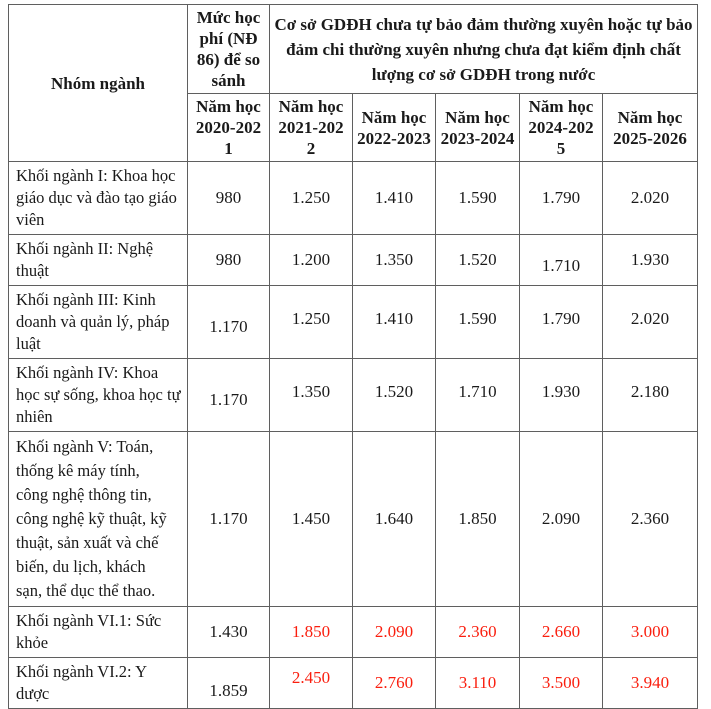  I want to click on row-label: Khối ngành VI.2: Y dược, so click(98, 683).